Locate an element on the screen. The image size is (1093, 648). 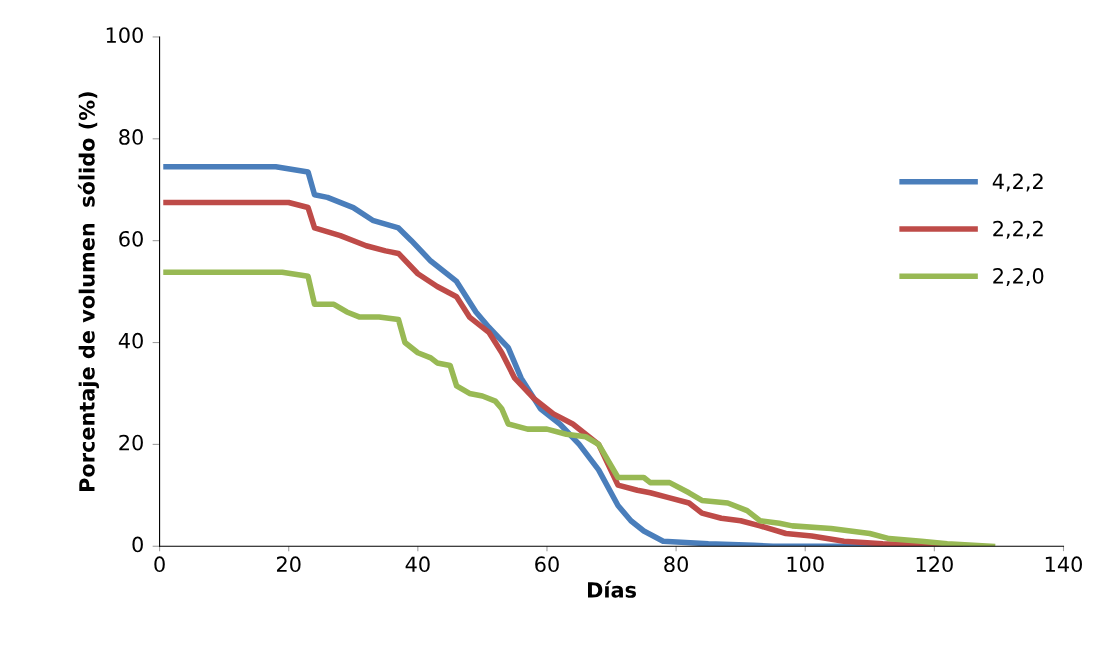
x-tick-label: 100 is located at coordinates (805, 564).